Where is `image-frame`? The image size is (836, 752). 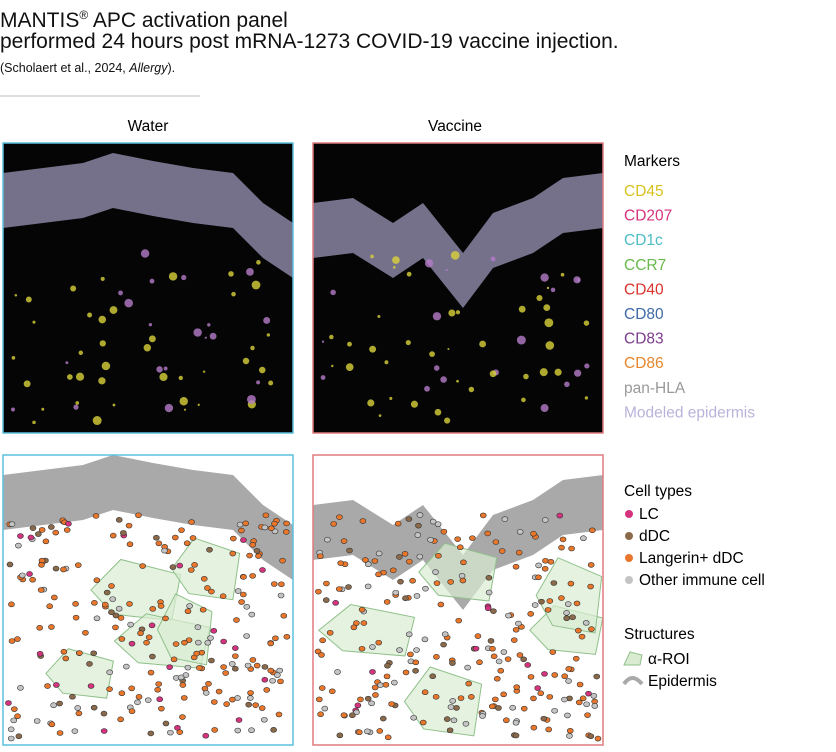 image-frame is located at coordinates (148, 288).